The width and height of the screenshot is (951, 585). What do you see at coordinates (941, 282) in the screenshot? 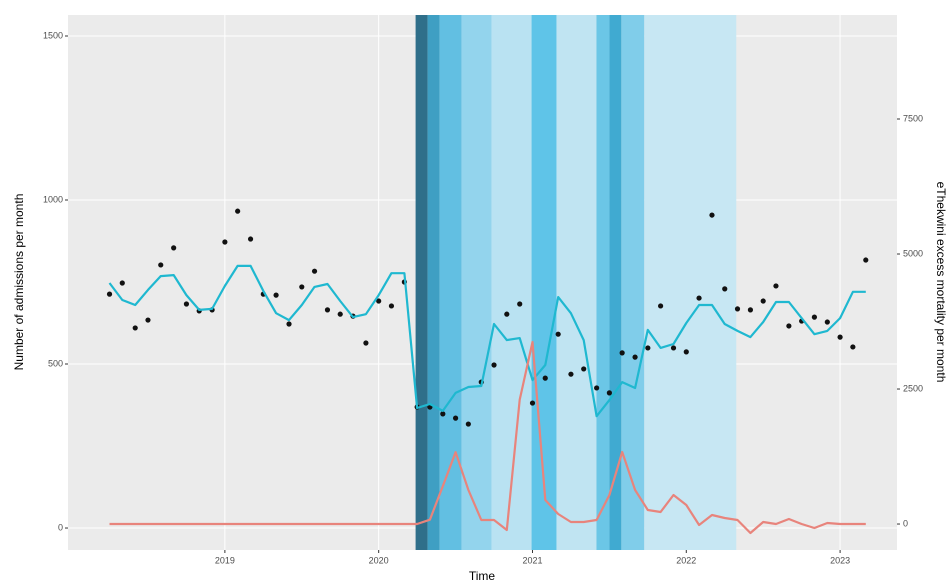
I see `y2-axis-title: eThekwini excess mortality per month` at bounding box center [941, 282].